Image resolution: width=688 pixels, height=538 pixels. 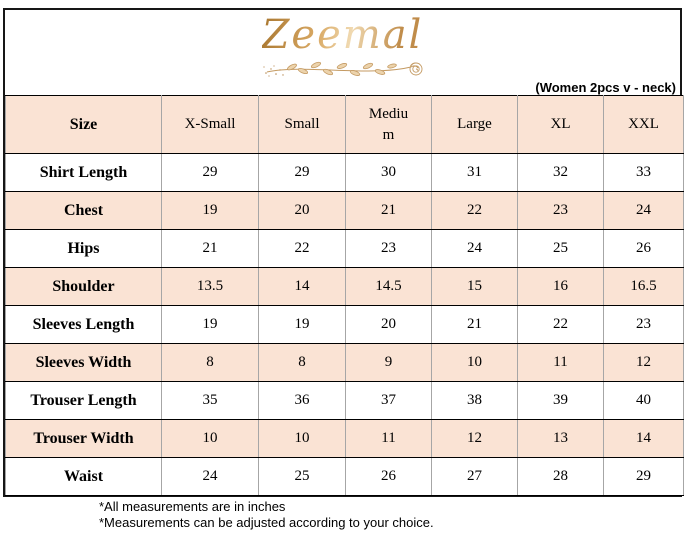 I want to click on cell: 14.5, so click(x=388, y=286).